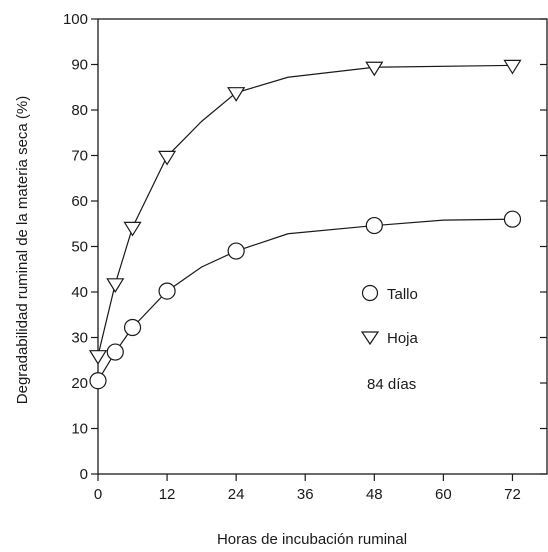 The height and width of the screenshot is (552, 548). Describe the element at coordinates (312, 539) in the screenshot. I see `x-axis-title: Horas de incubación ruminal` at that location.